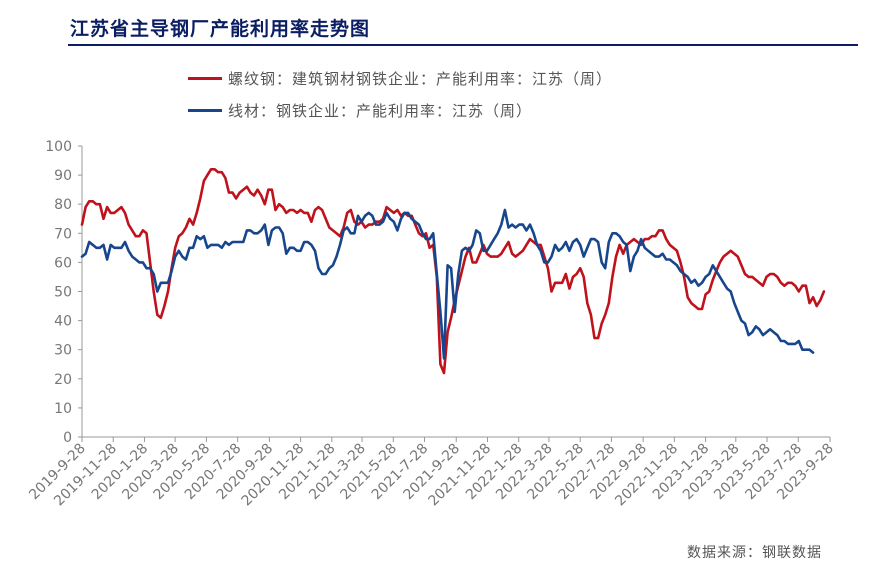 This screenshot has width=870, height=584. What do you see at coordinates (205, 78) in the screenshot?
I see `legend-swatch-rebar` at bounding box center [205, 78].